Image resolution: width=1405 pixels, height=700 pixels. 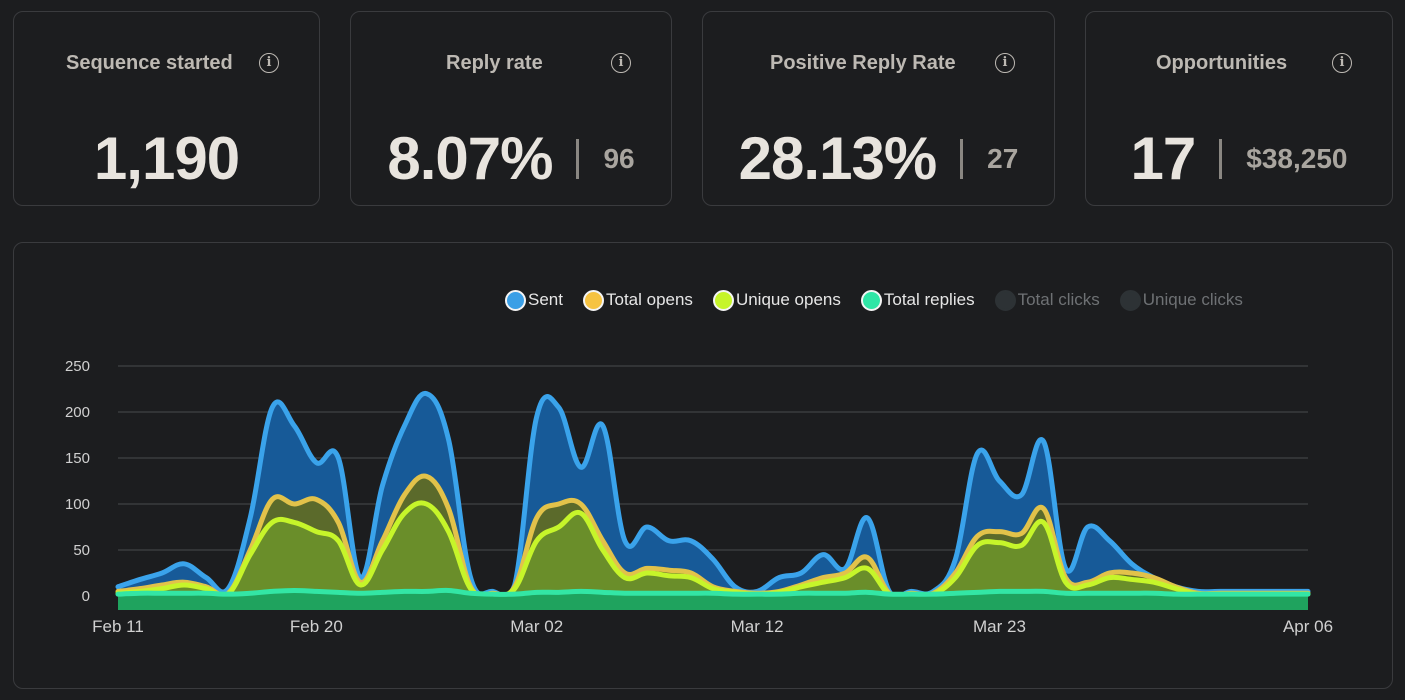 I want to click on series-line-unique-opens, so click(x=713, y=549).